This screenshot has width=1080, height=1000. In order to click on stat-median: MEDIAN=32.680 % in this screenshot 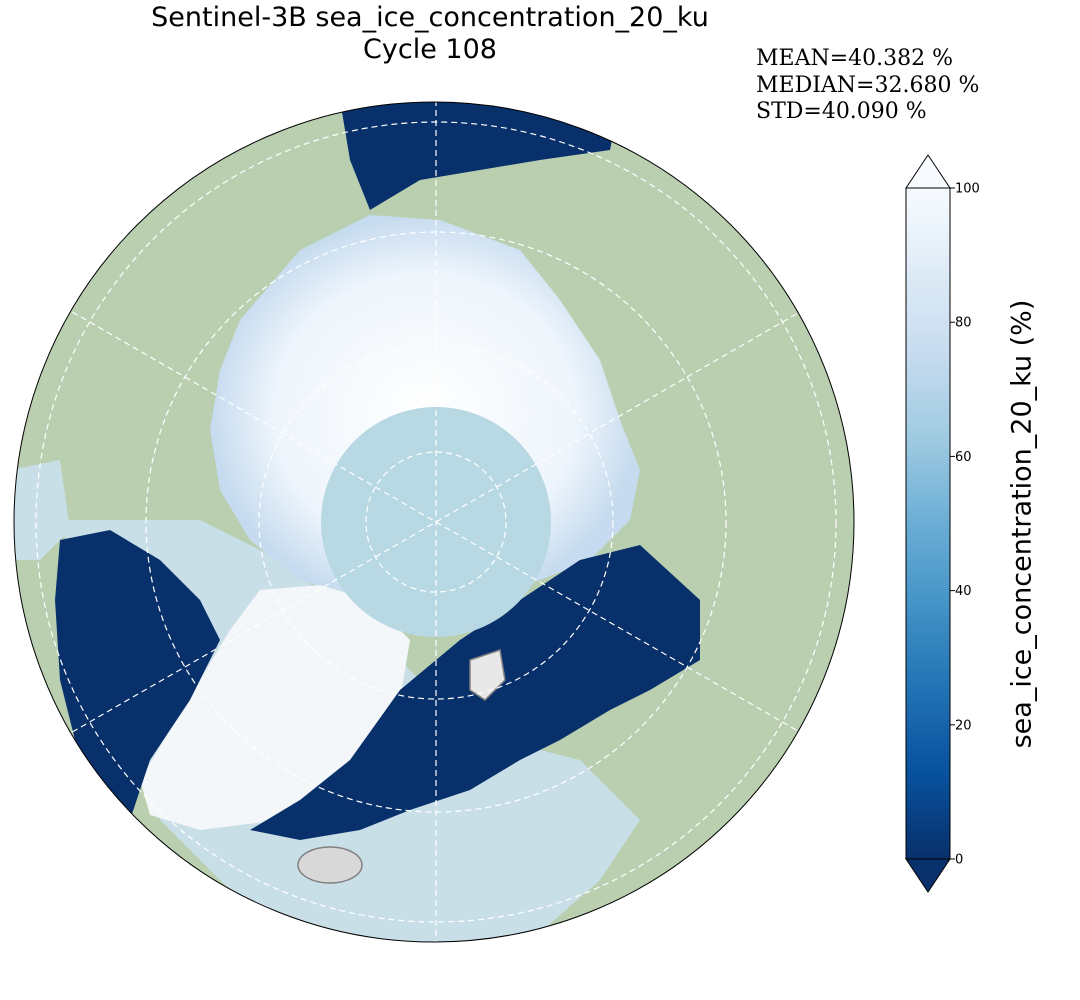, I will do `click(868, 85)`.